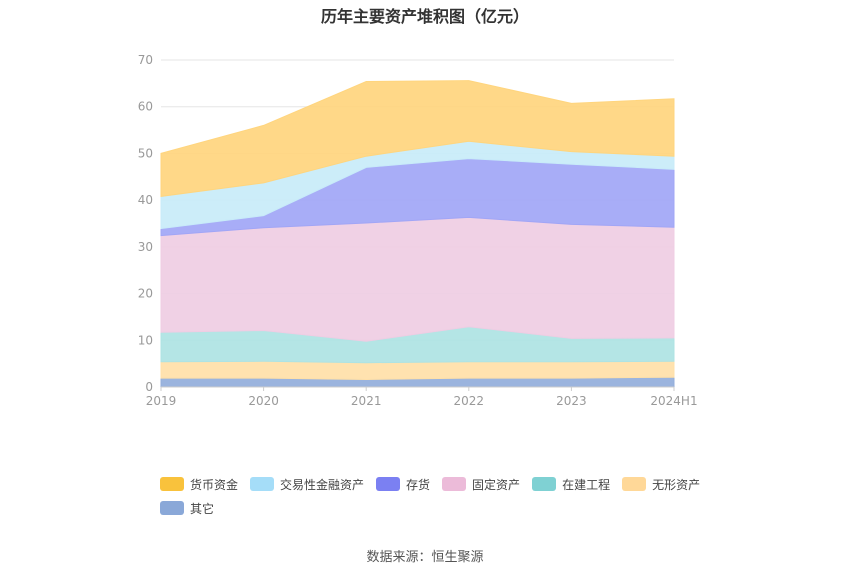 This screenshot has width=850, height=575. I want to click on legend-label: 无形资产, so click(676, 484).